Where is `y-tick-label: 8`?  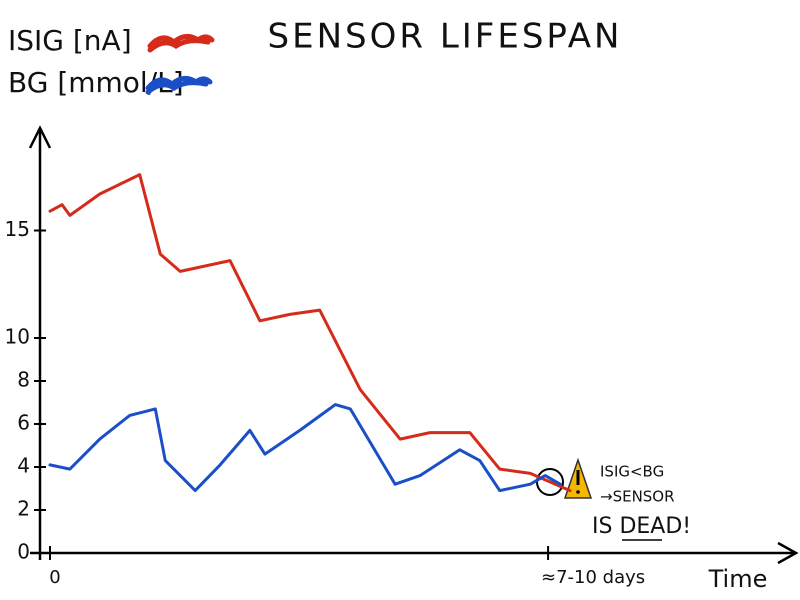 y-tick-label: 8 is located at coordinates (23, 380).